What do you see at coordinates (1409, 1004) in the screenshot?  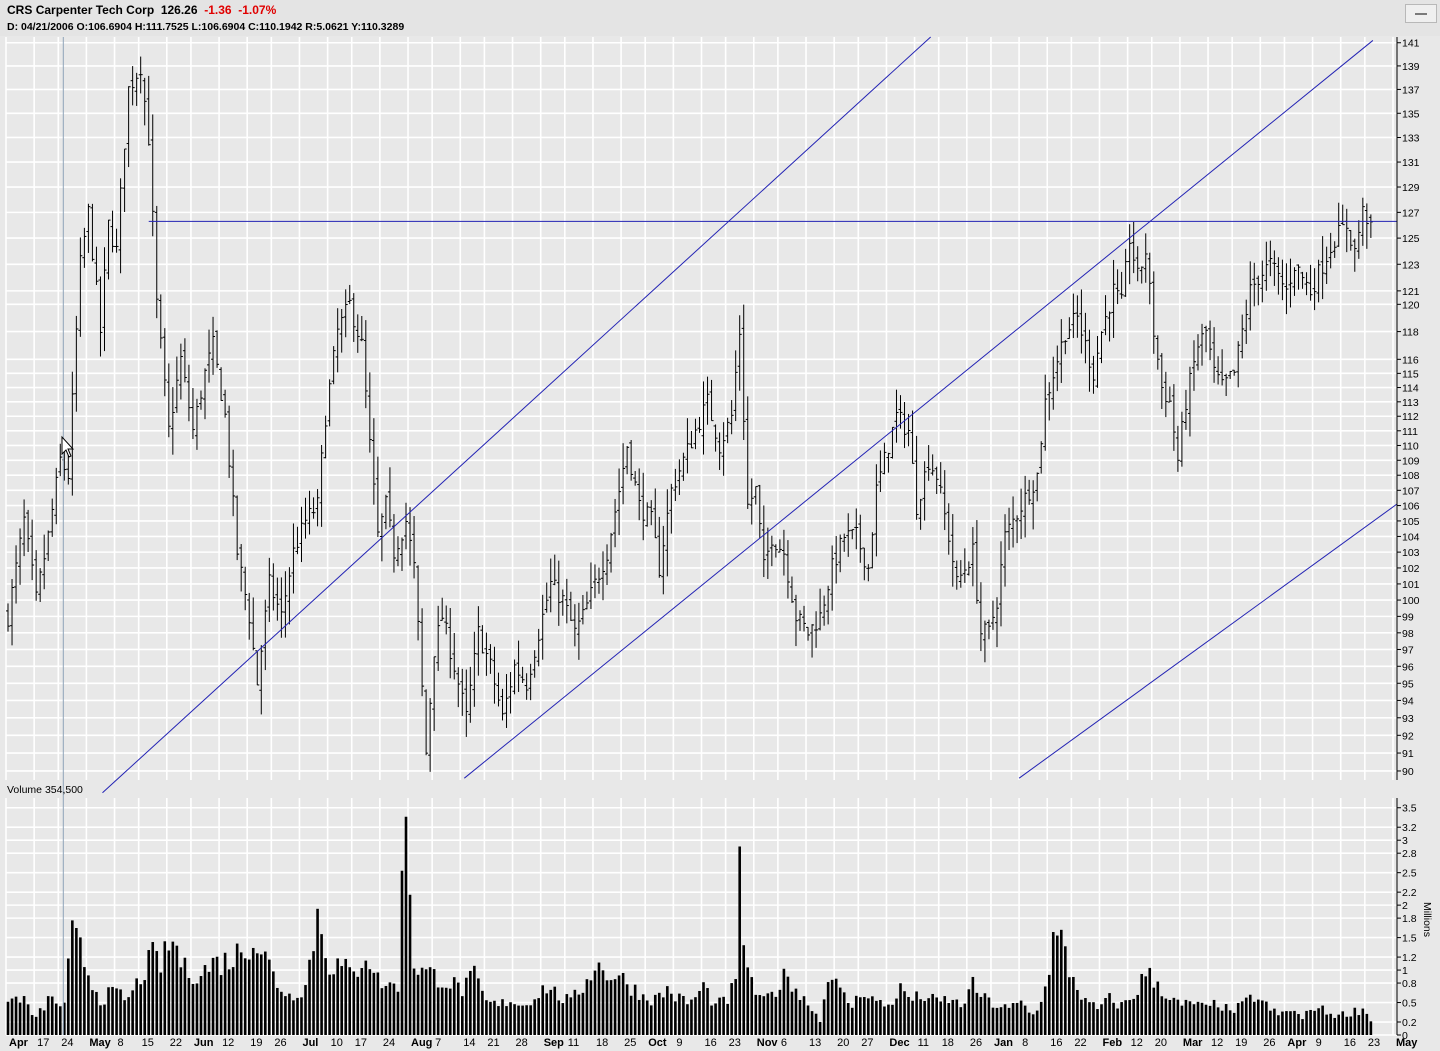 I see `volume-tick-label: 0.5` at bounding box center [1409, 1004].